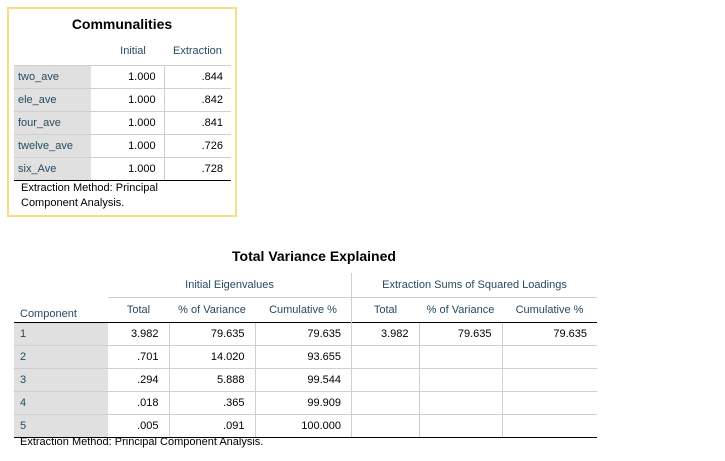 The width and height of the screenshot is (725, 461). I want to click on table-row: four_ave 1.000 .841, so click(122, 123).